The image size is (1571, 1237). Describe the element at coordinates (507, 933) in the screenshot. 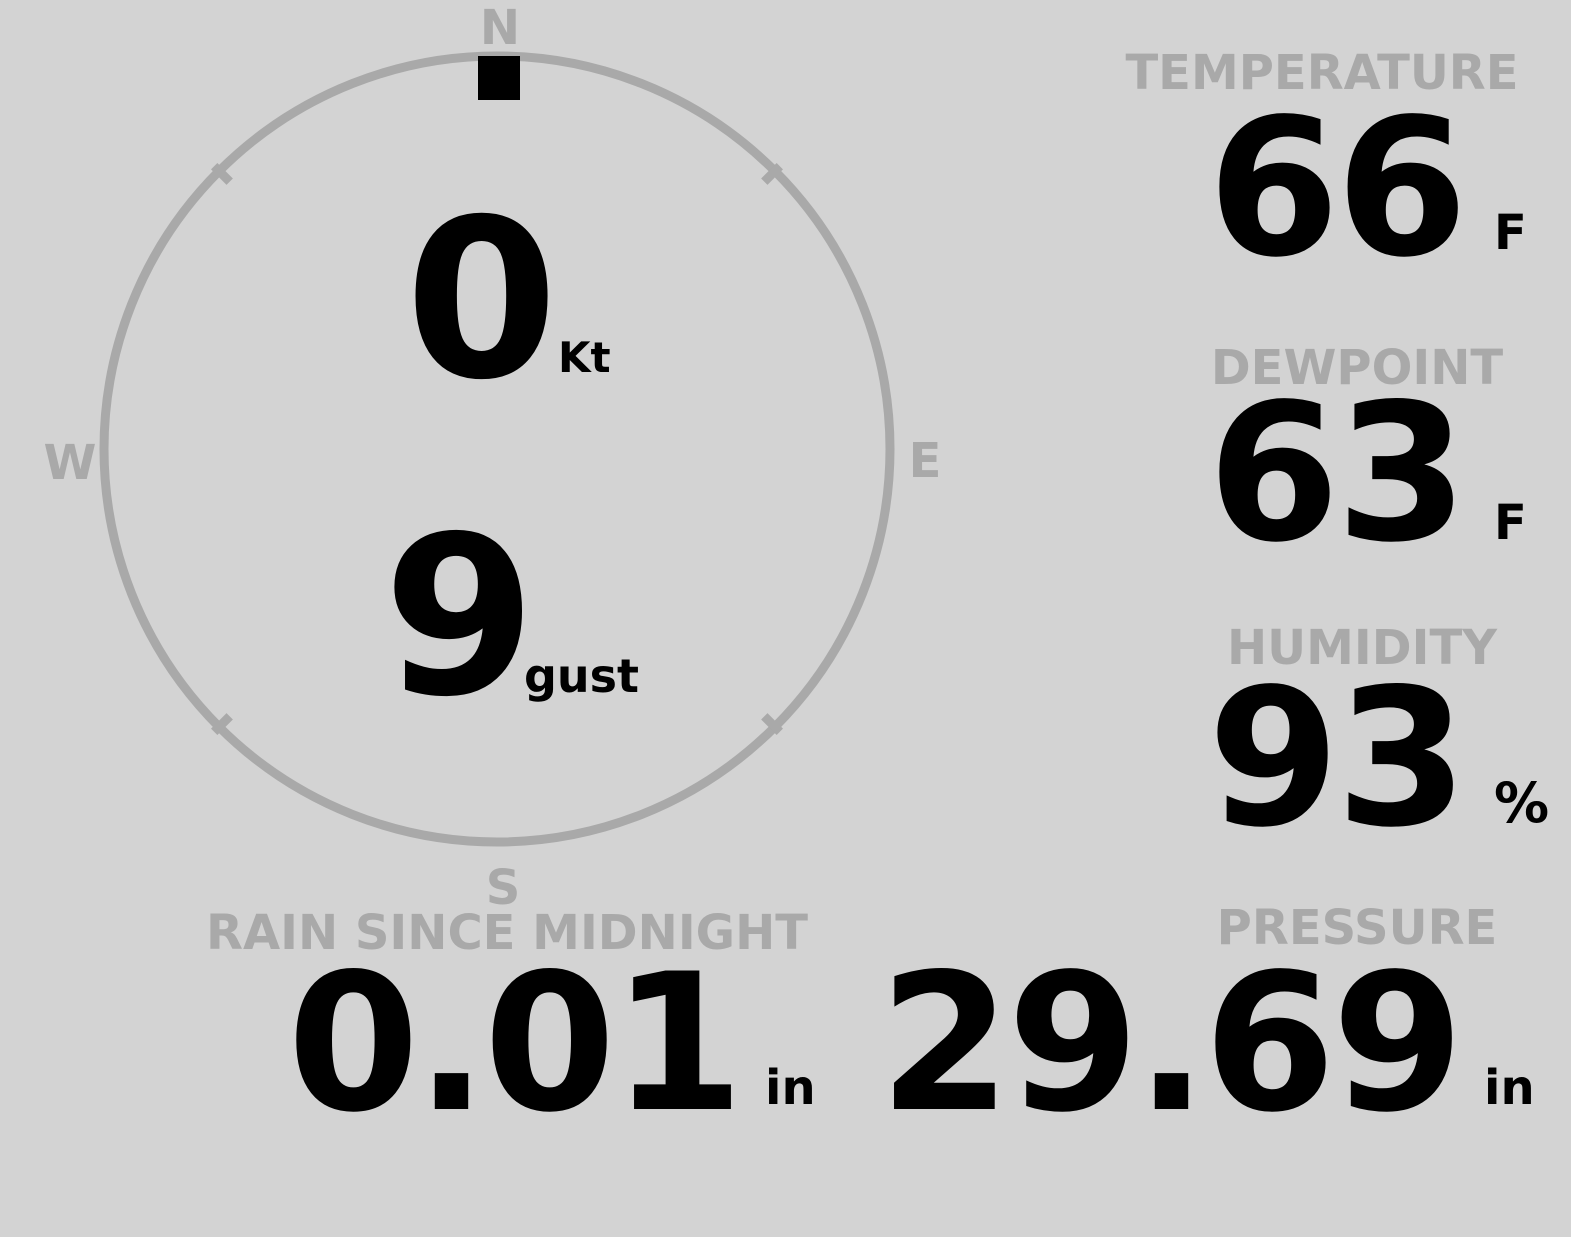

I see `rain-since-midnight-label: RAIN SINCE MIDNIGHT` at that location.